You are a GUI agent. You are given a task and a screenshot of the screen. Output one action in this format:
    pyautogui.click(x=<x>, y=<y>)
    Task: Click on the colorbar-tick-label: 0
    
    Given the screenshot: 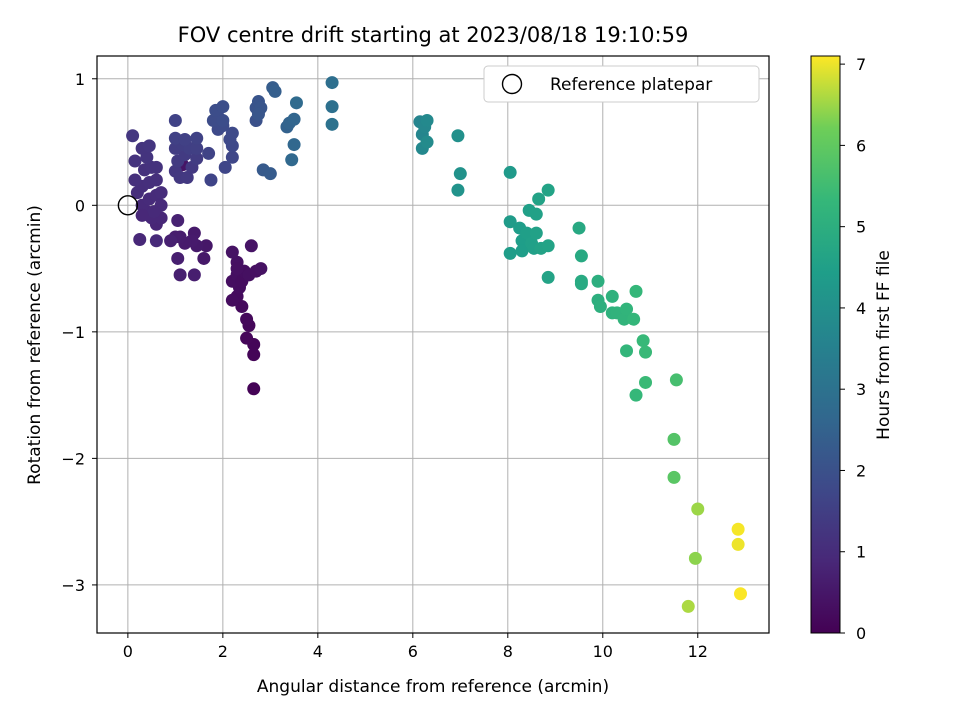 What is the action you would take?
    pyautogui.click(x=861, y=633)
    